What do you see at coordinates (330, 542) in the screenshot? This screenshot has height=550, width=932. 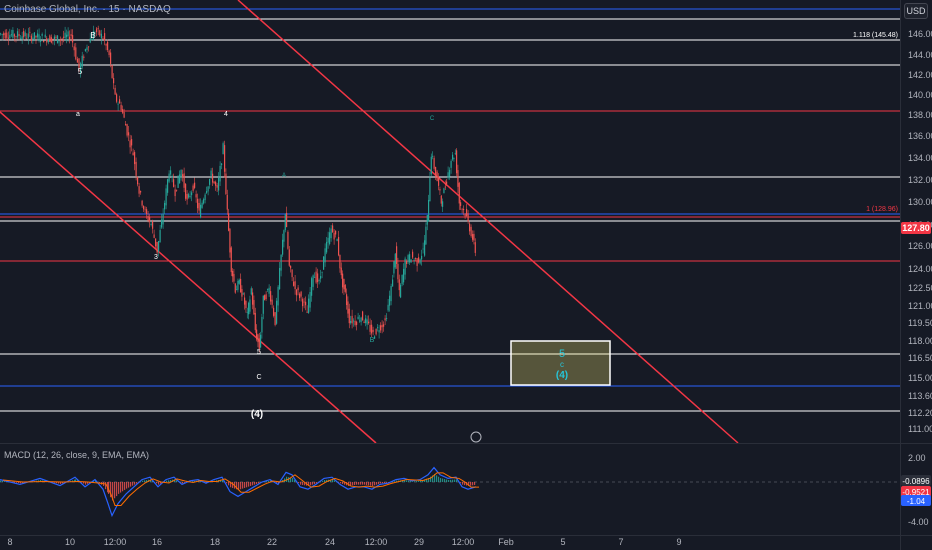 I see `time-tick-label: 24` at bounding box center [330, 542].